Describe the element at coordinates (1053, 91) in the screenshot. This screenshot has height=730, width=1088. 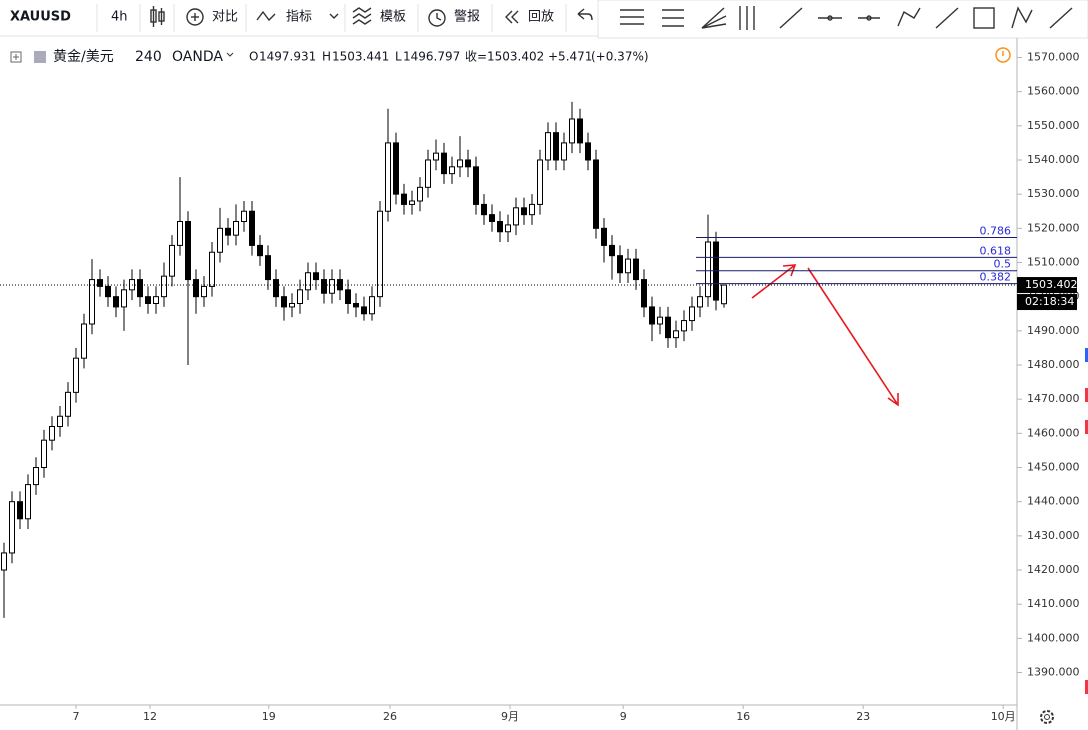
I see `y-tick-label: 1560.000` at that location.